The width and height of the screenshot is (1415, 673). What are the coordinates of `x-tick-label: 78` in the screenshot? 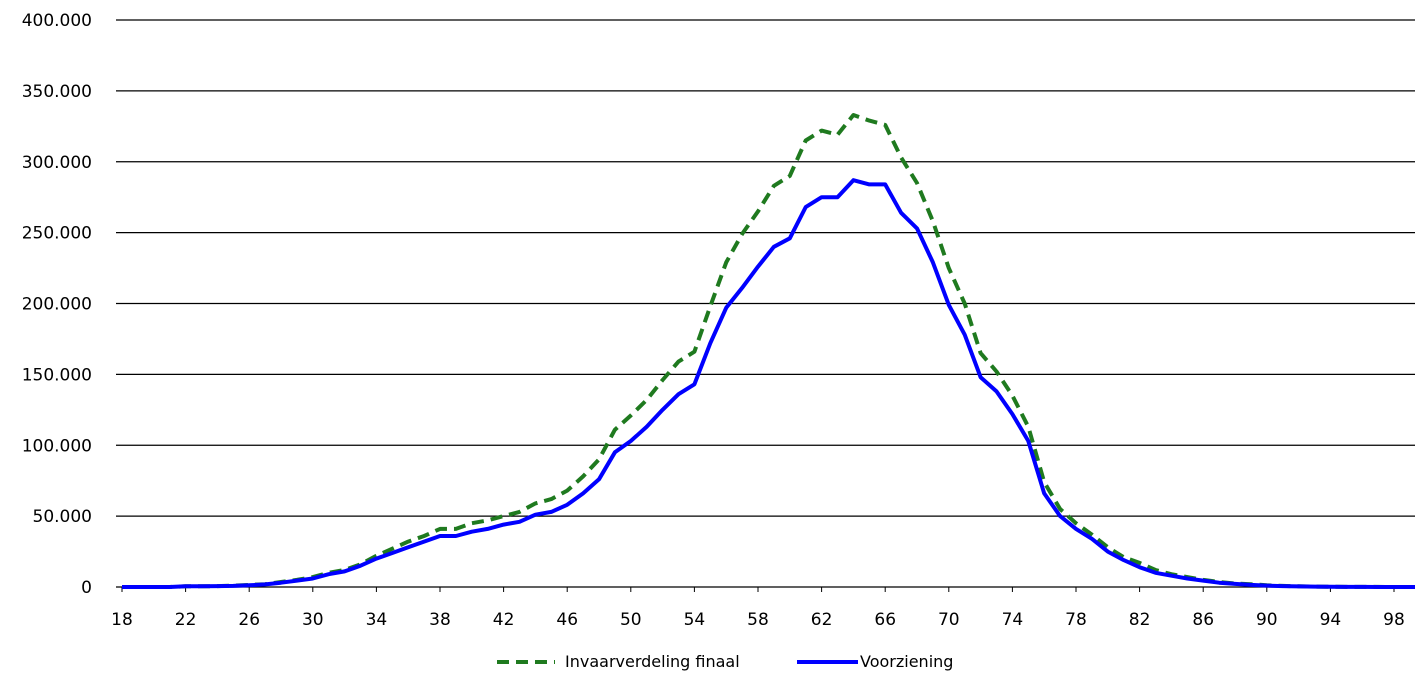 It's located at (1076, 620).